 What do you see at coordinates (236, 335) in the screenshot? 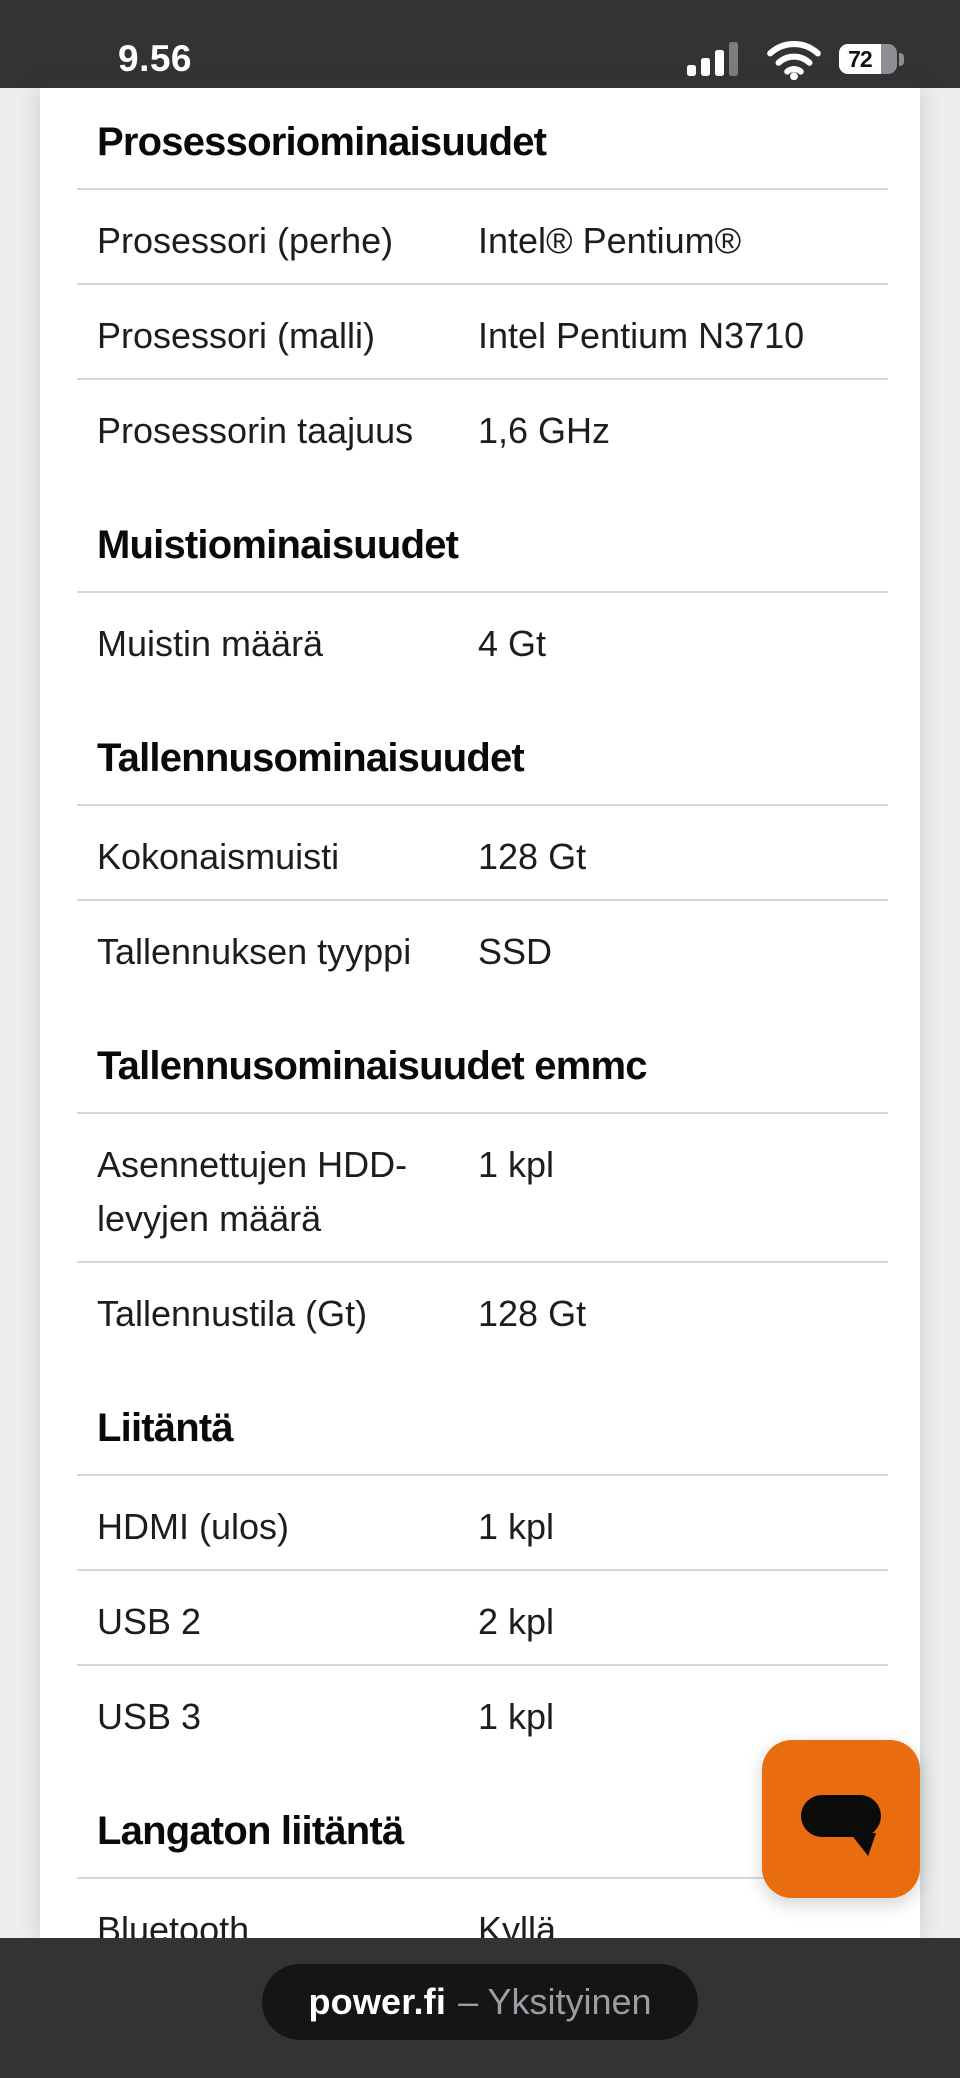
I see `spec-label: Prosessori (malli)` at bounding box center [236, 335].